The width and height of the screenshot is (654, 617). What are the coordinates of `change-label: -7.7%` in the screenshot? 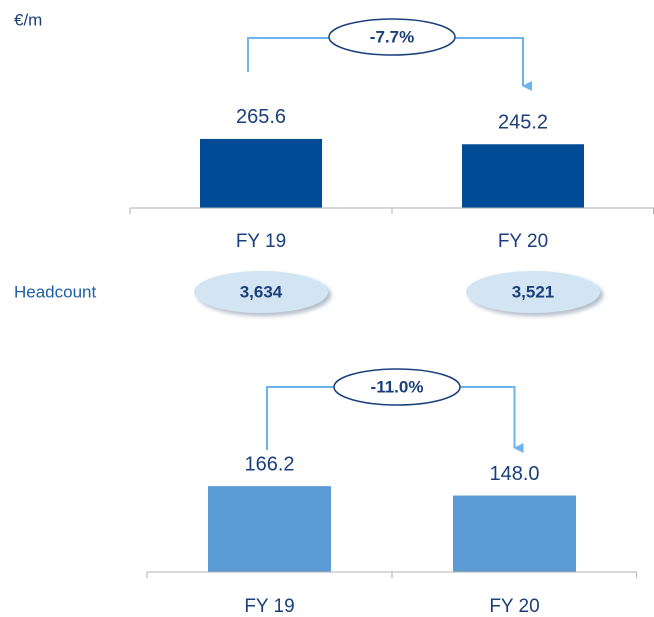 It's located at (392, 36).